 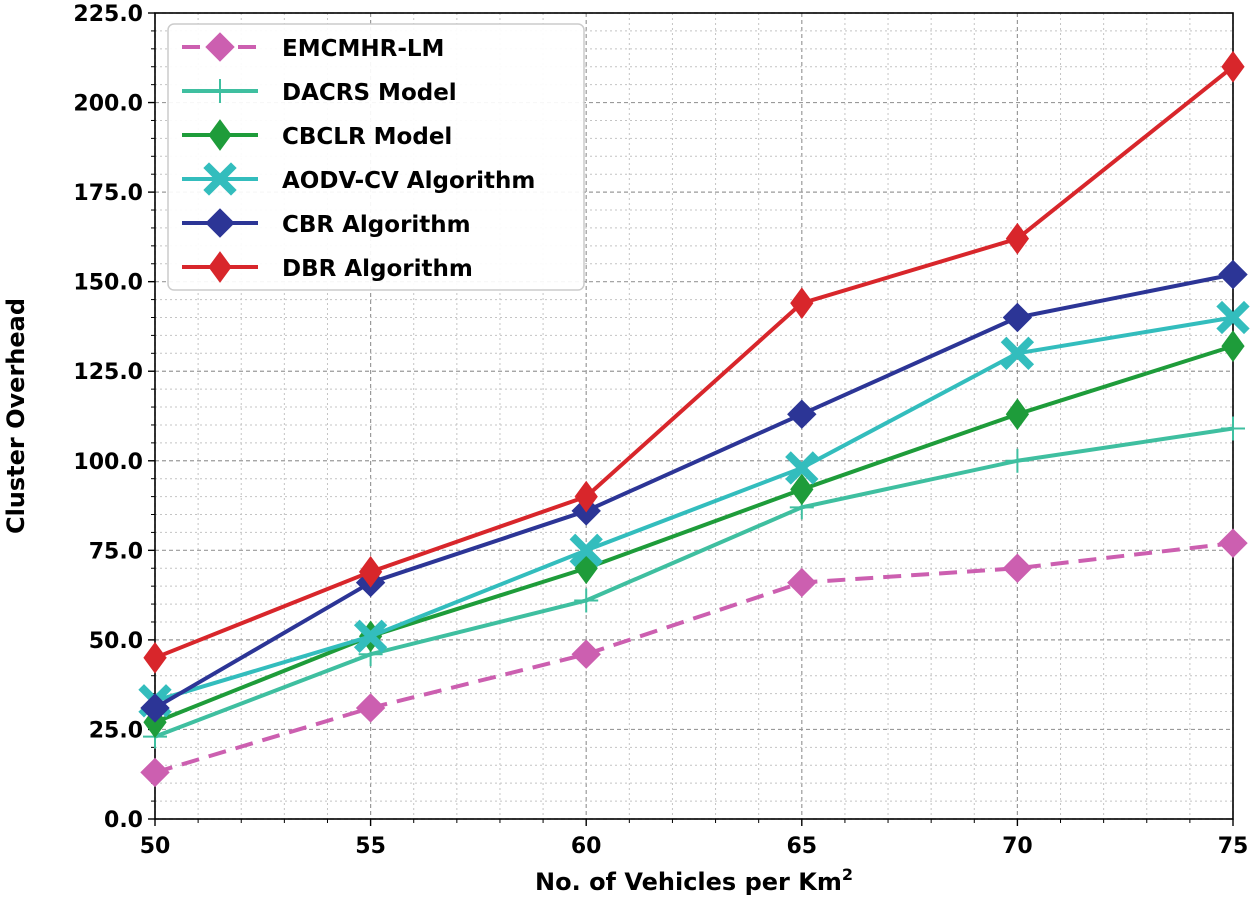 I want to click on legend-item: CBCLR Model, so click(x=317, y=135).